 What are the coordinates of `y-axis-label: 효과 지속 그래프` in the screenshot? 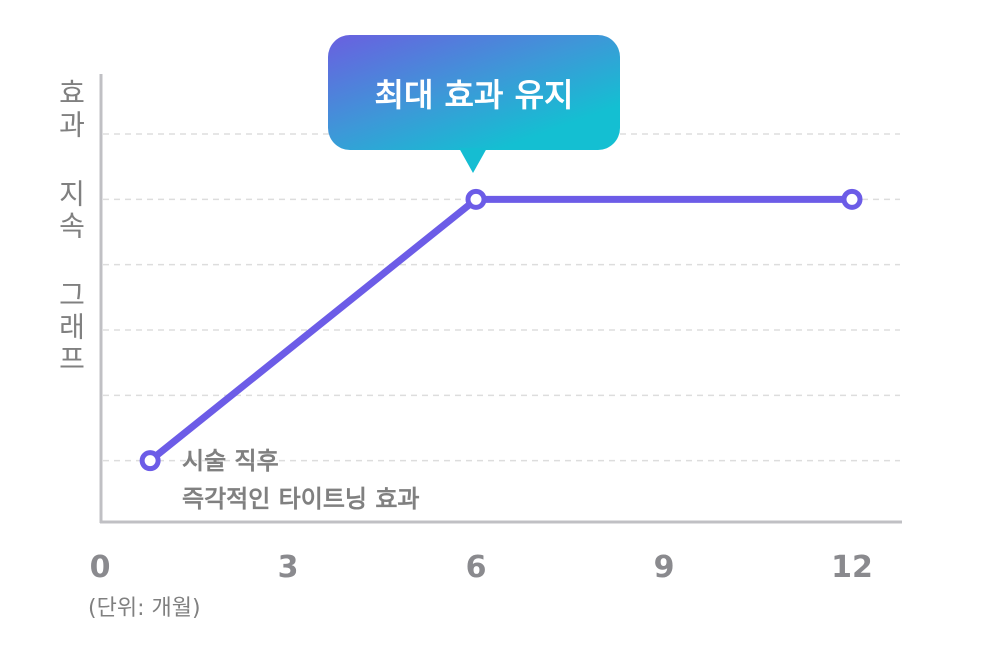 It's located at (70, 227).